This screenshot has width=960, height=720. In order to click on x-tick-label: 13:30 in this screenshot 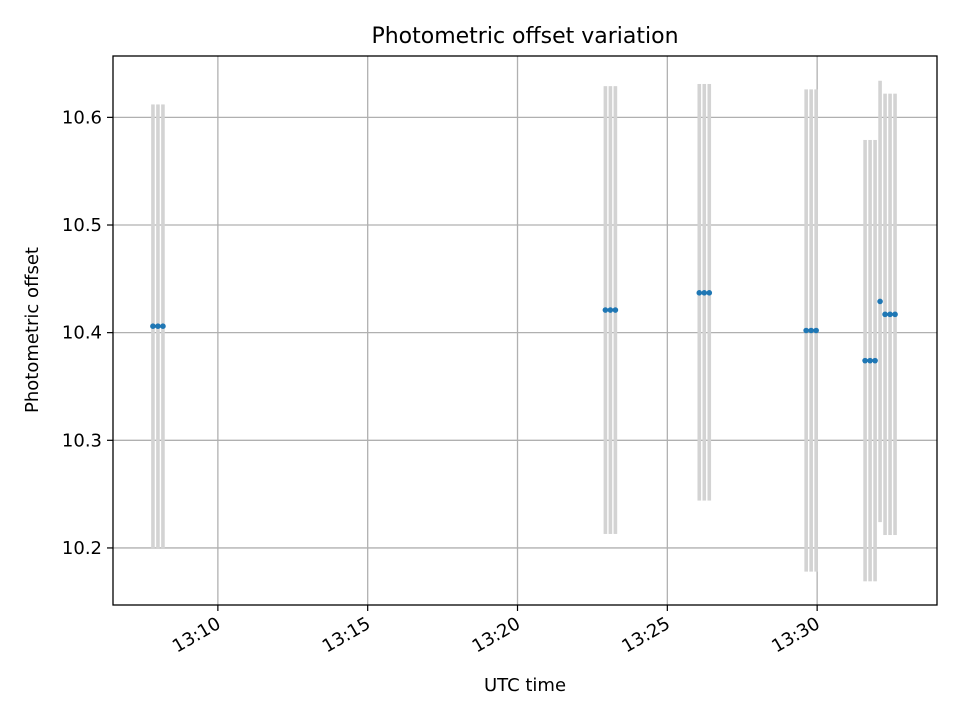, I will do `click(795, 635)`.